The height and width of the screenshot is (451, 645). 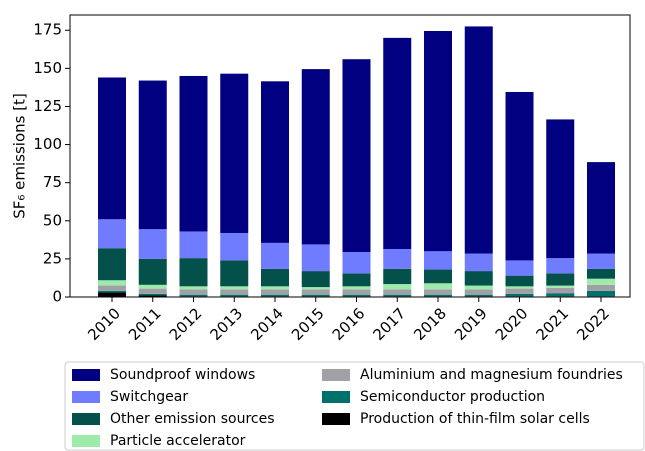 I want to click on x-tick-label: 2022, so click(x=593, y=324).